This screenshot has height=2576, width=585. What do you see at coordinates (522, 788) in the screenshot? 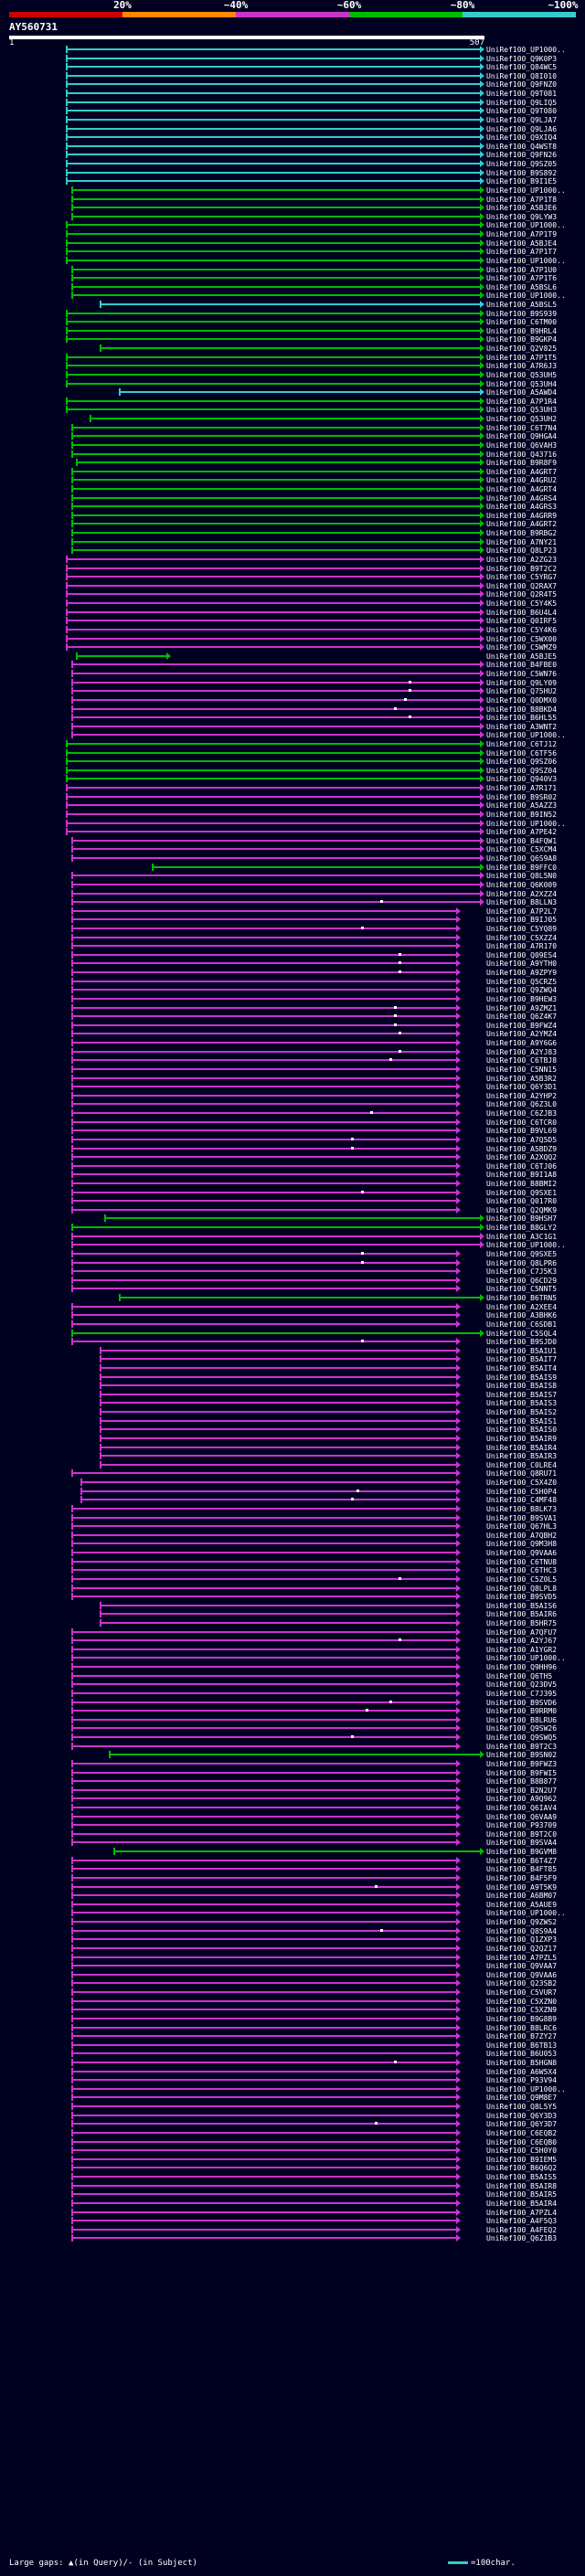
I see `hit-link: UniRef100_A7R171` at bounding box center [522, 788].